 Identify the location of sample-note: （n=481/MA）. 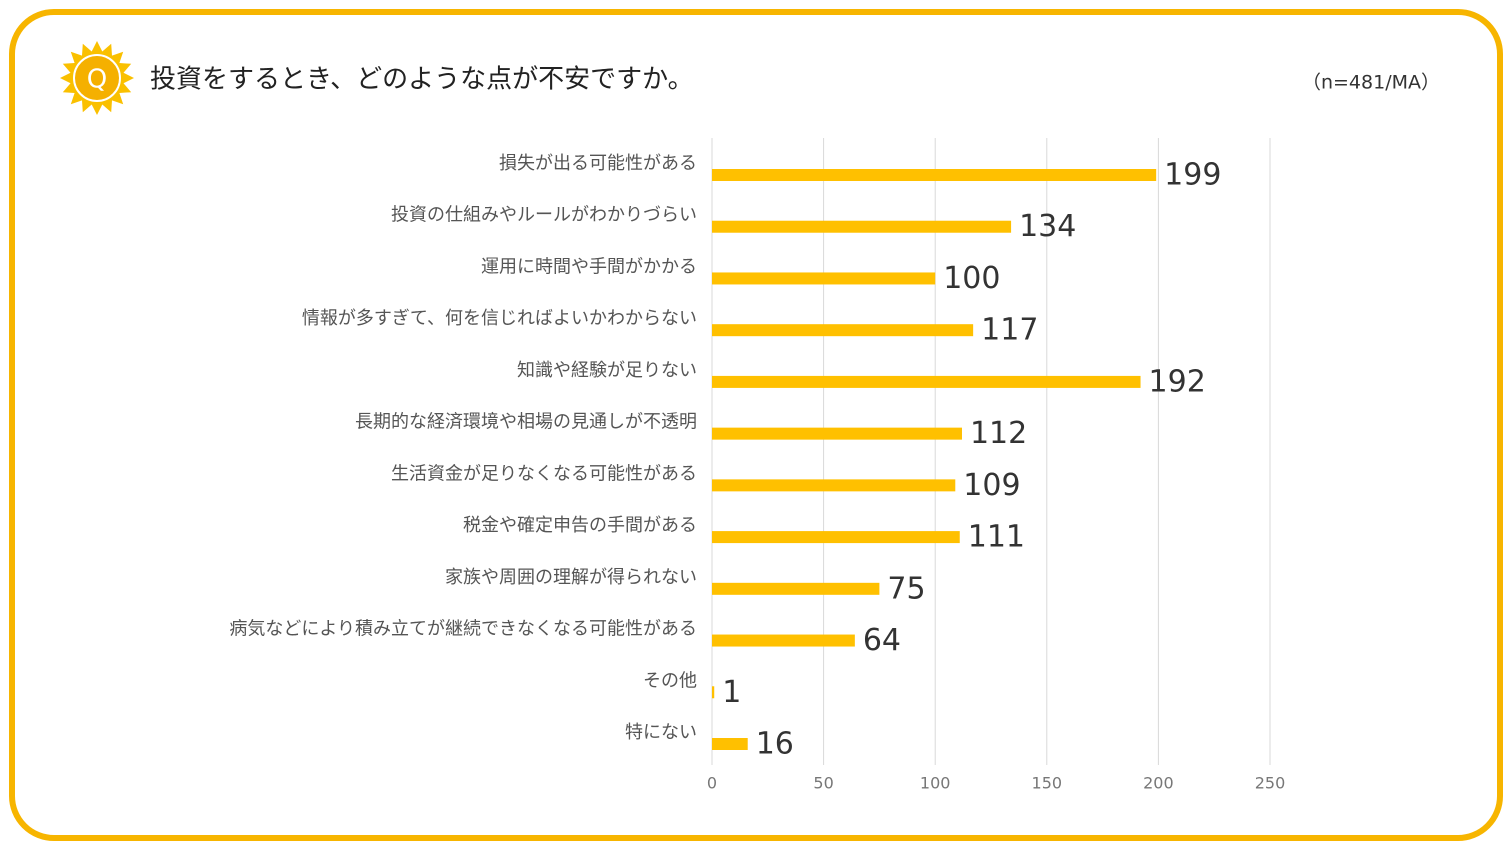
(1371, 83).